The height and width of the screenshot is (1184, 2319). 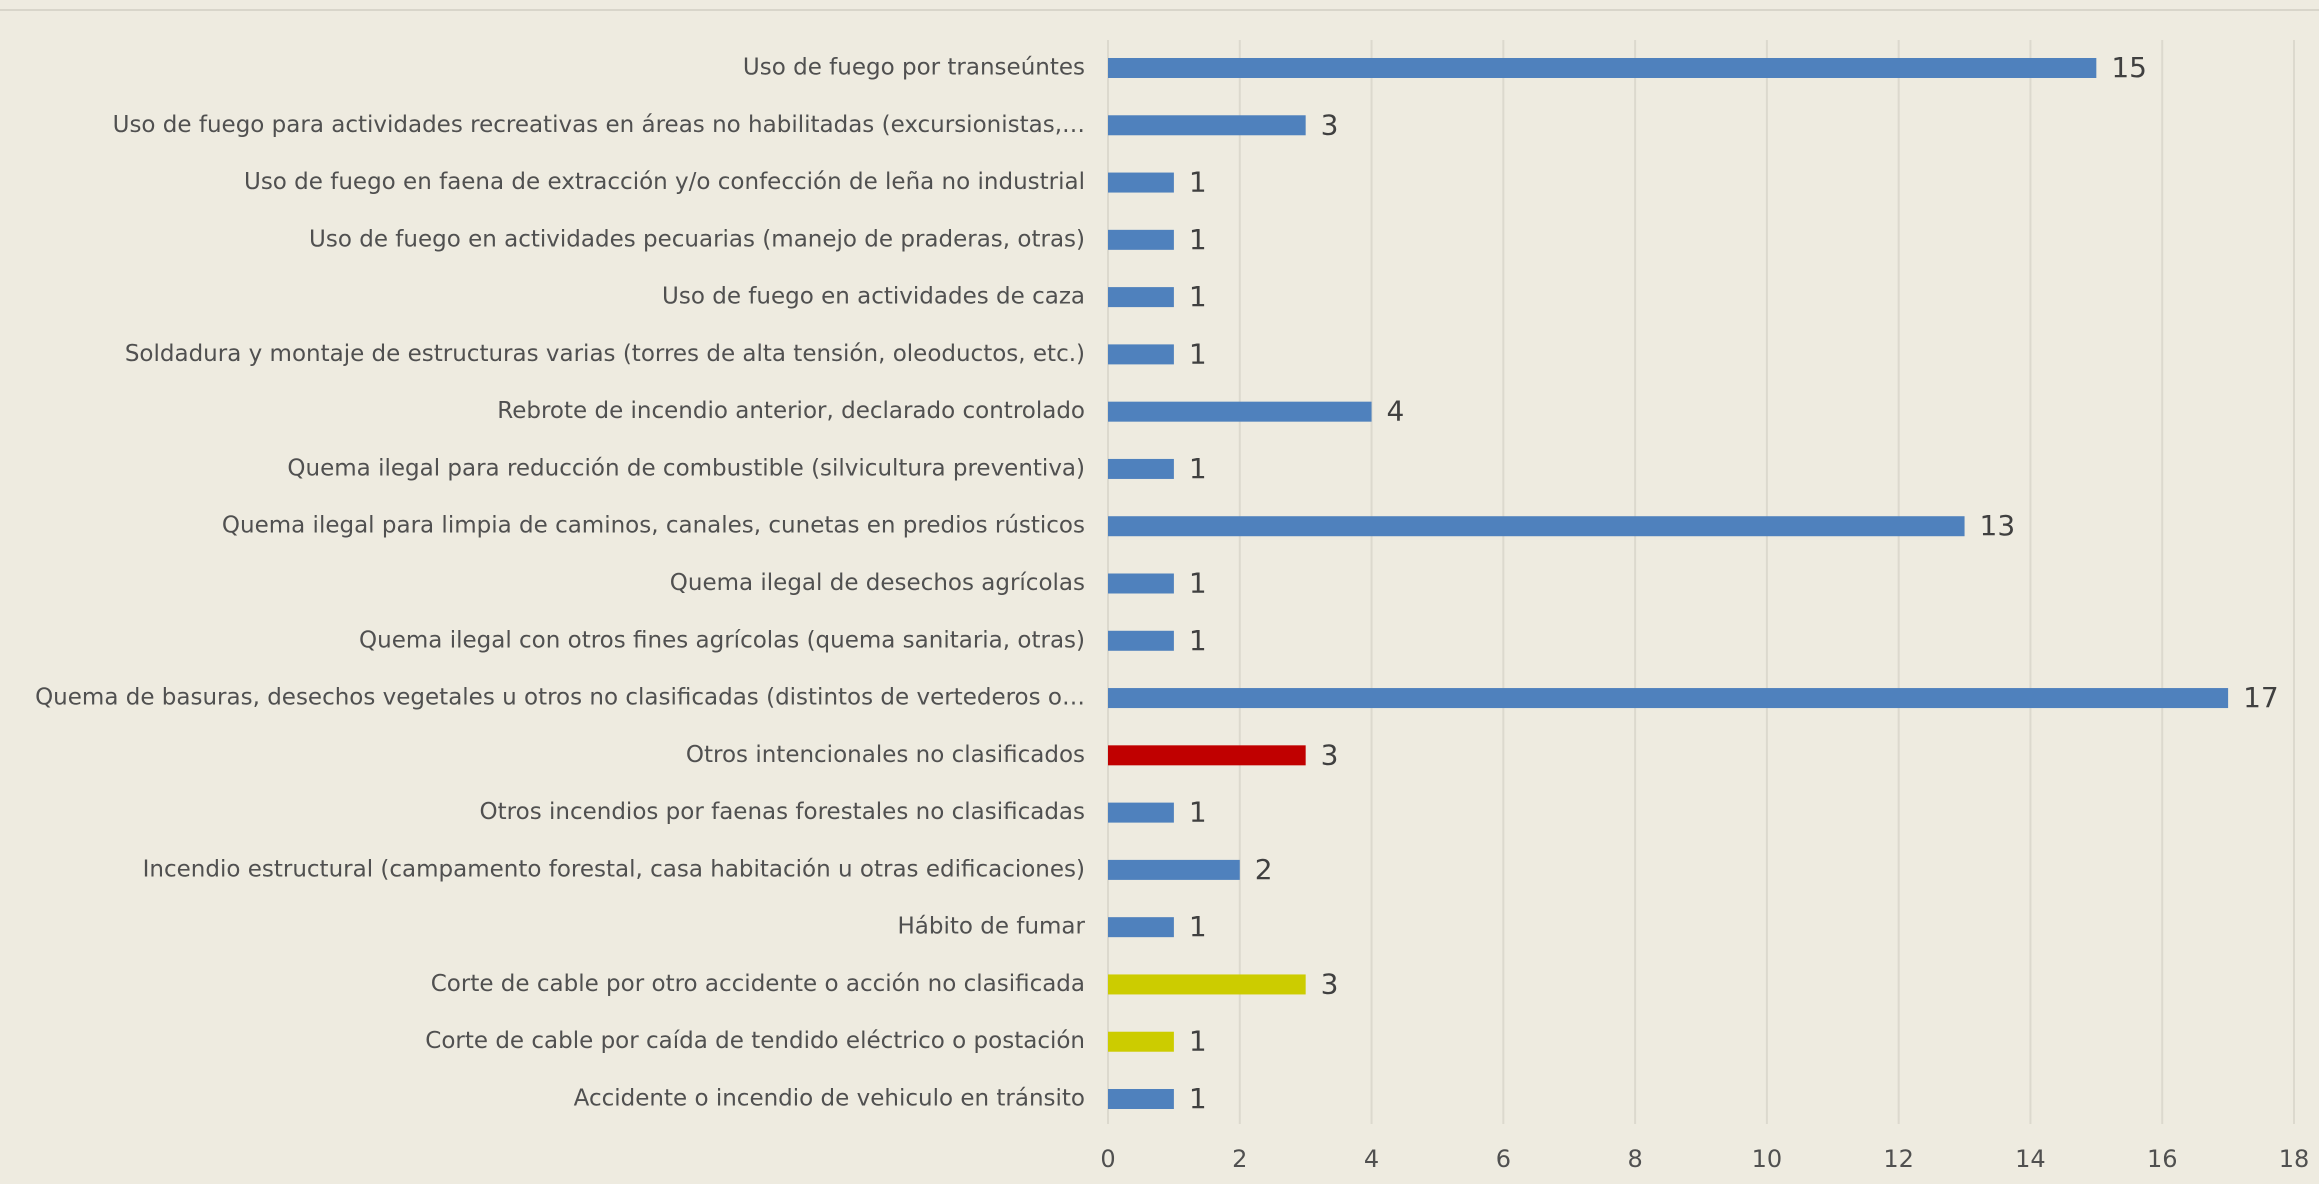 What do you see at coordinates (2129, 67) in the screenshot?
I see `value-label: 15` at bounding box center [2129, 67].